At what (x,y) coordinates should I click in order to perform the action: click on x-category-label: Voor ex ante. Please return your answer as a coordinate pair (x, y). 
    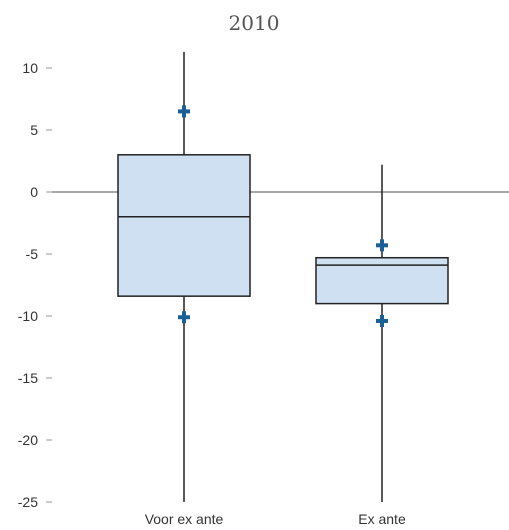
    Looking at the image, I should click on (184, 519).